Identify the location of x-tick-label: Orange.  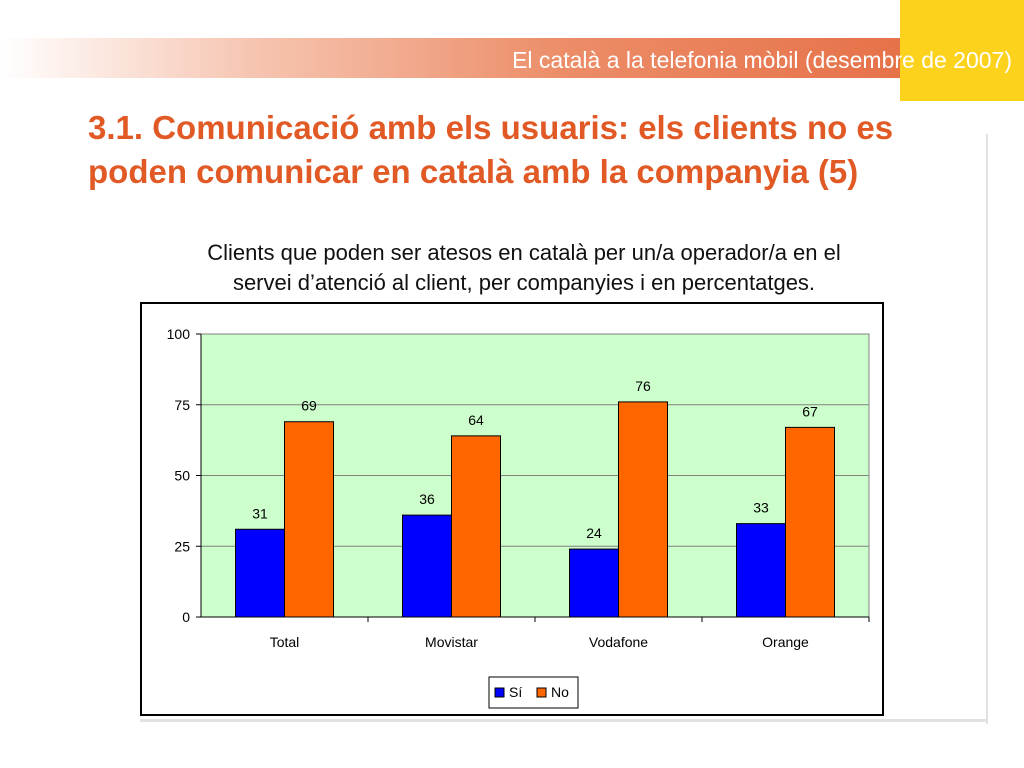
(785, 642).